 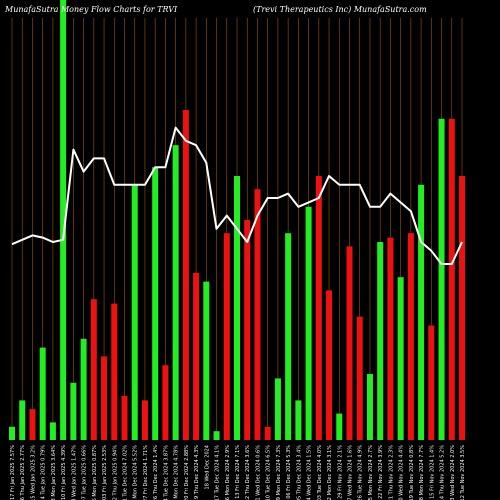 What do you see at coordinates (207, 467) in the screenshot?
I see `x-tick-label-19: 18 Wed Dec 2024` at bounding box center [207, 467].